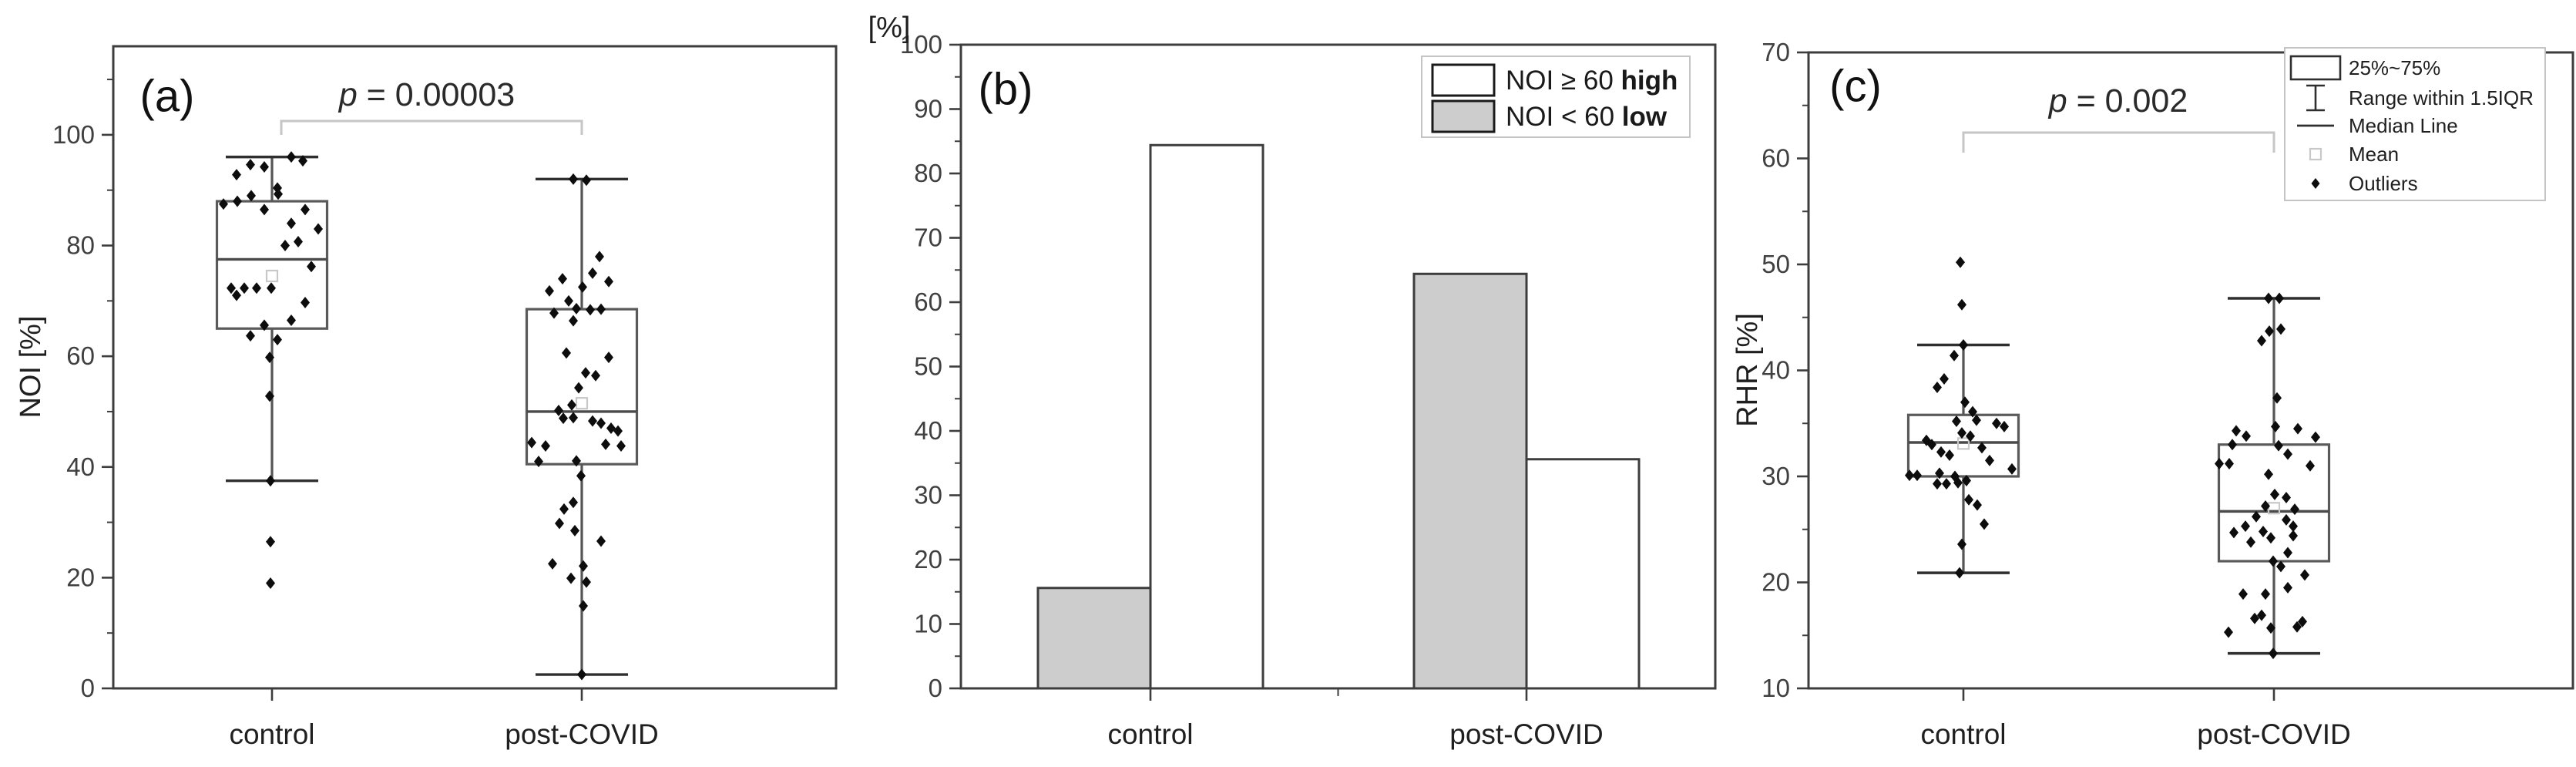 This screenshot has height=767, width=2576. I want to click on panel-letter: (c), so click(1855, 87).